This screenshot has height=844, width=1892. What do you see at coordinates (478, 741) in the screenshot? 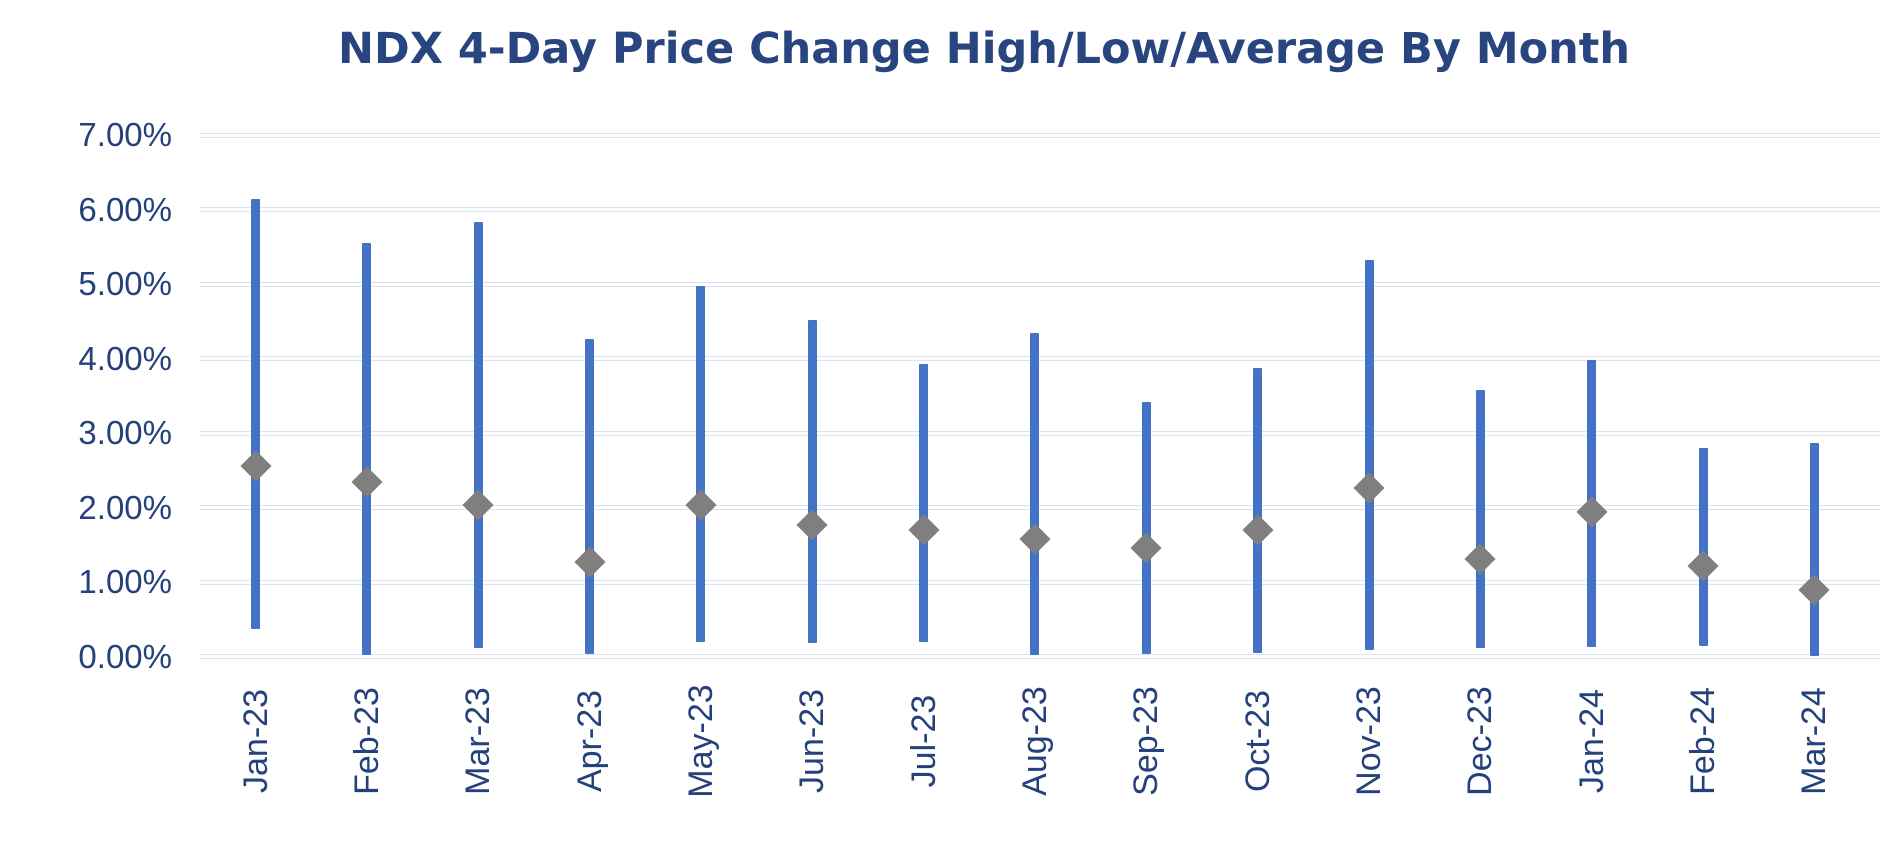
I see `x-axis-label-mar-23: Mar-23` at bounding box center [478, 741].